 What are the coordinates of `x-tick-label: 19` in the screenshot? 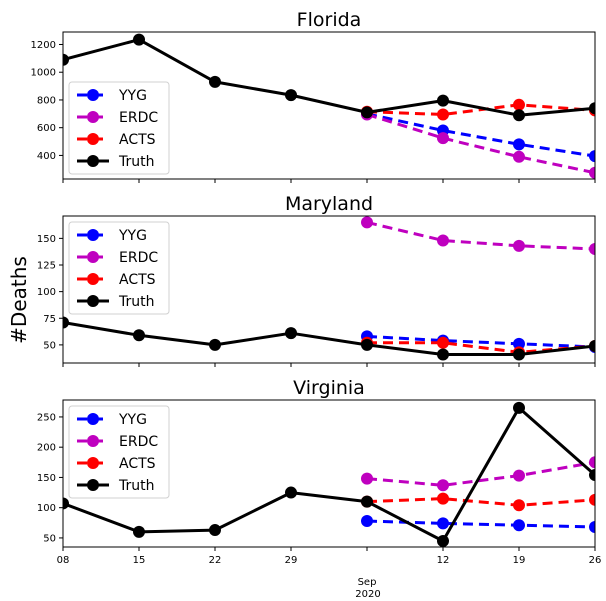 It's located at (519, 560).